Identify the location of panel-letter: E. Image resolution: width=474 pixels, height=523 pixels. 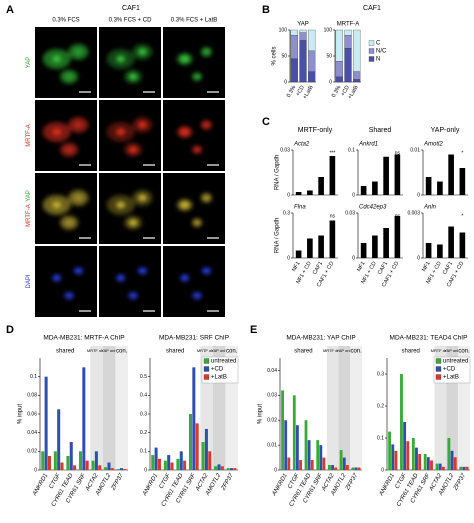
(253, 330).